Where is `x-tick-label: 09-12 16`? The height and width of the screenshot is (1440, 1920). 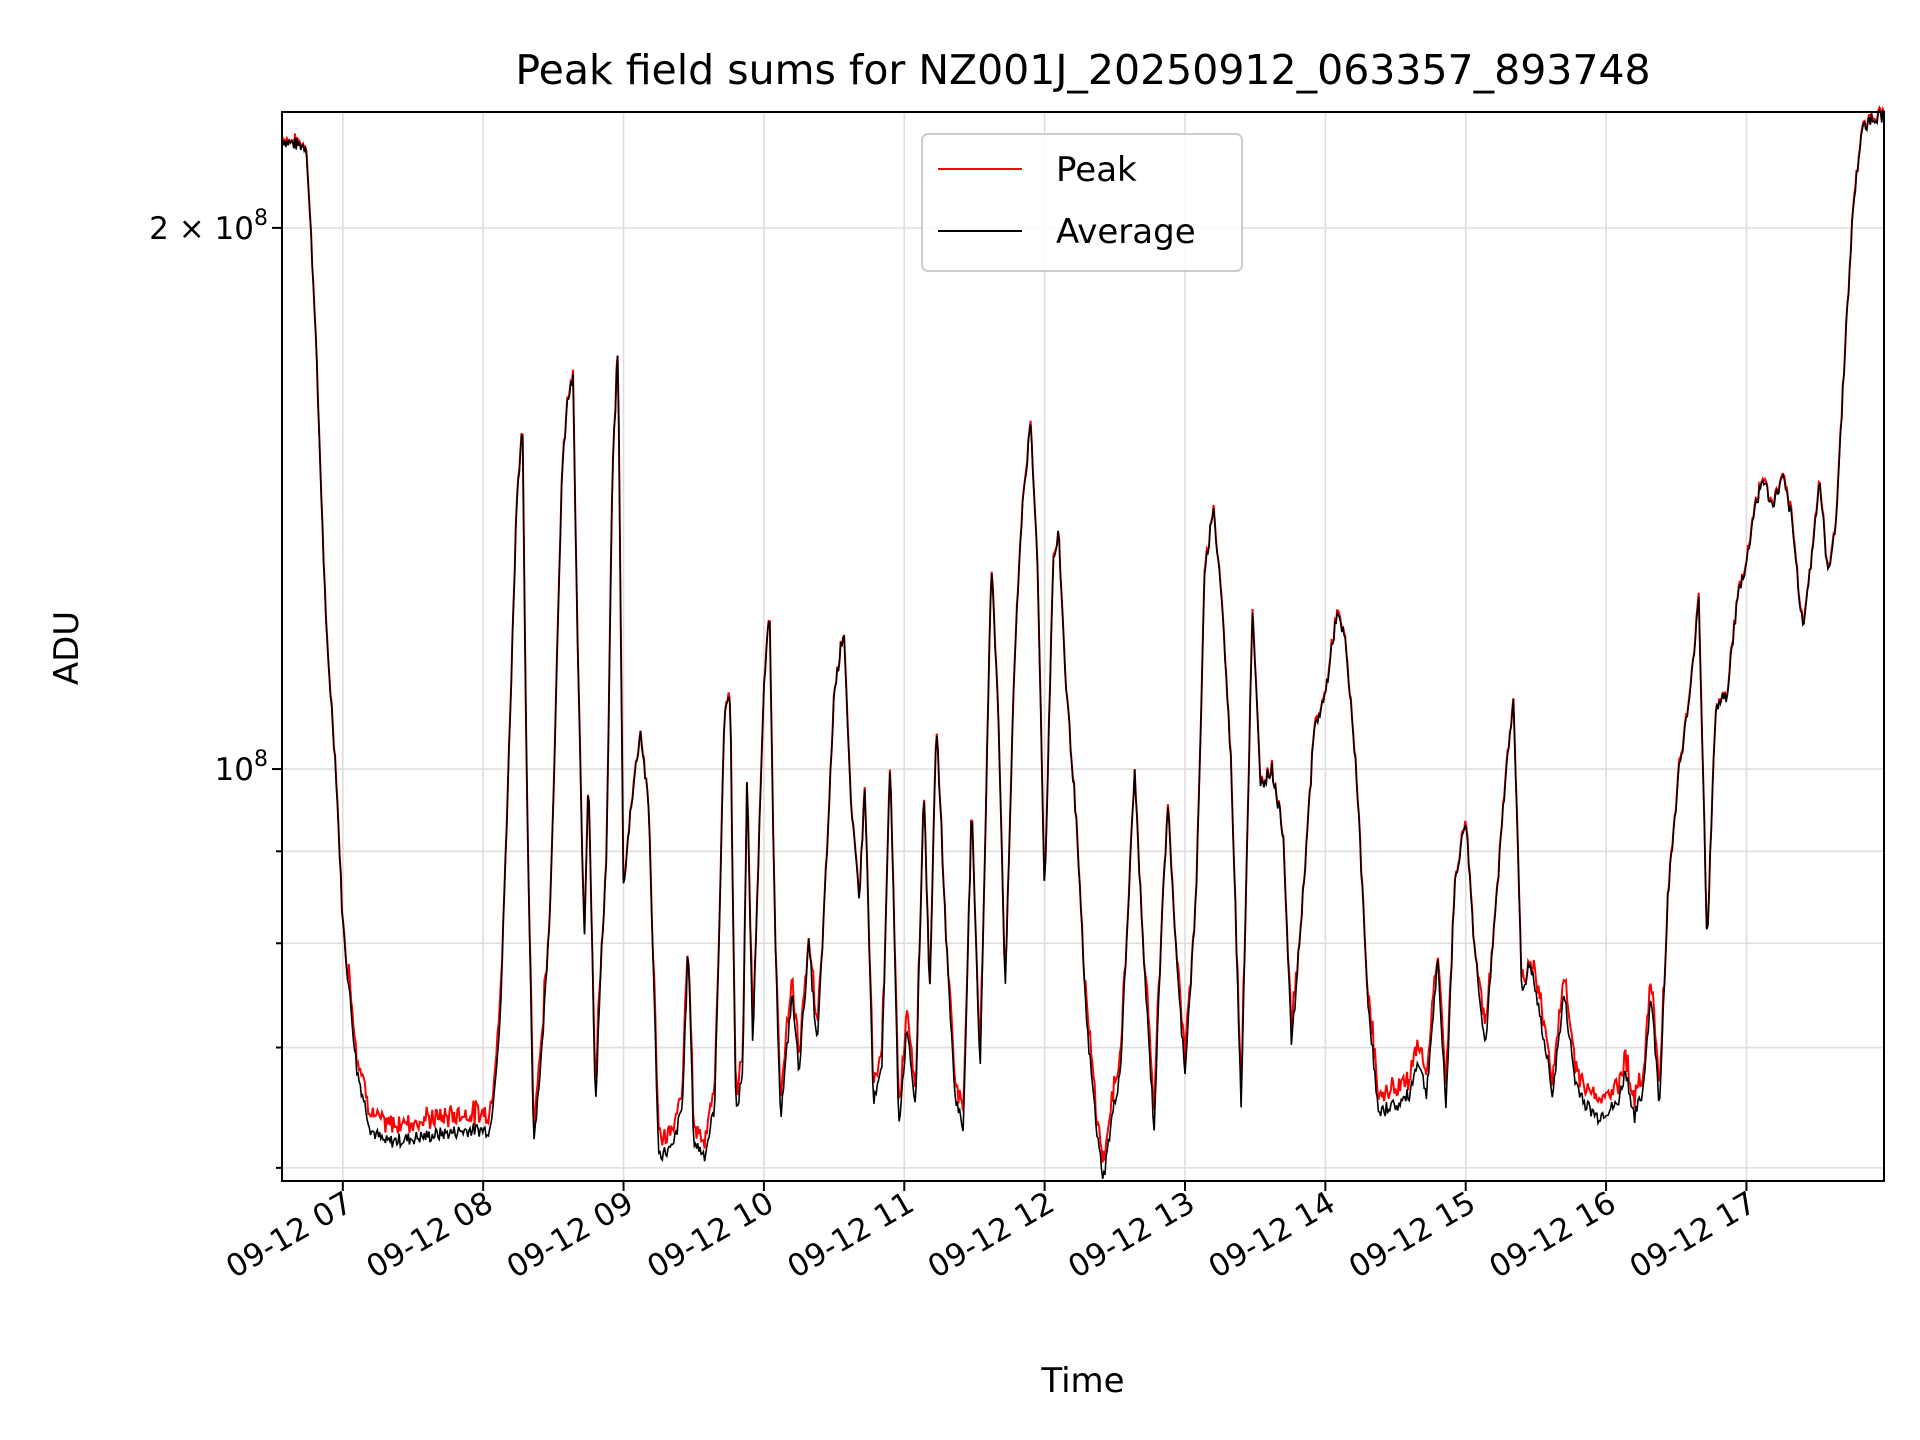
x-tick-label: 09-12 16 is located at coordinates (1552, 1235).